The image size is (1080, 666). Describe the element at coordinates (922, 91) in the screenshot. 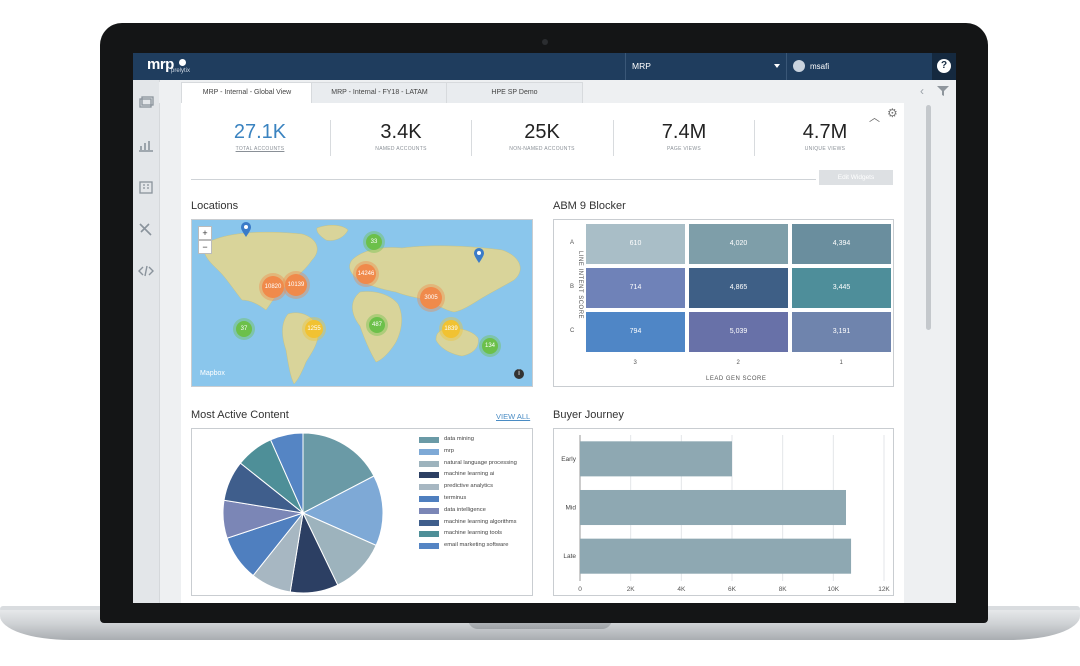

I see `chevron-left-icon: ‹` at that location.